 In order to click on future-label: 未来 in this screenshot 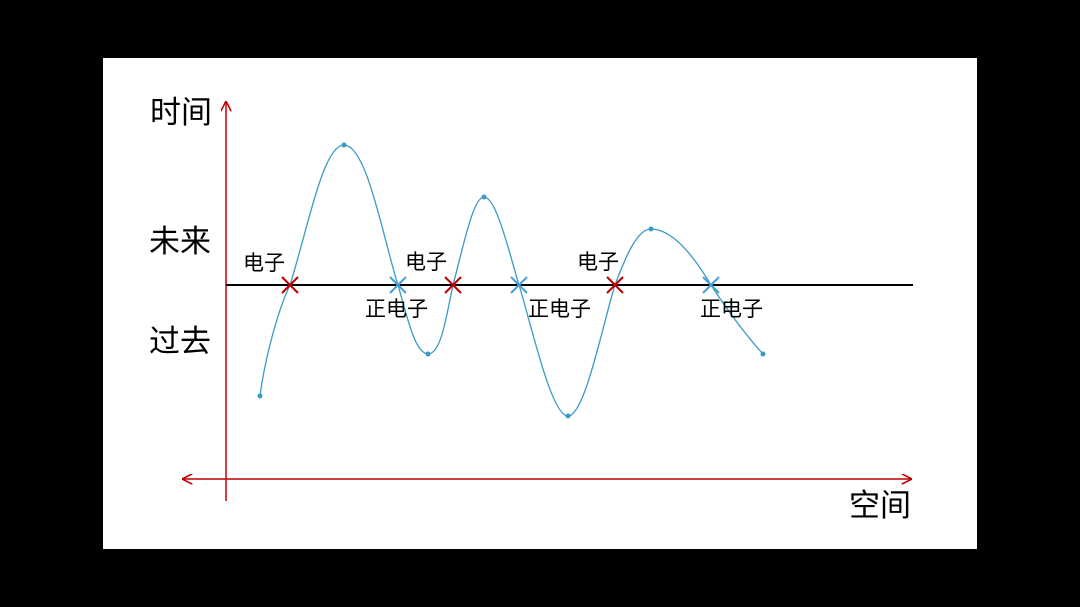, I will do `click(180, 242)`.